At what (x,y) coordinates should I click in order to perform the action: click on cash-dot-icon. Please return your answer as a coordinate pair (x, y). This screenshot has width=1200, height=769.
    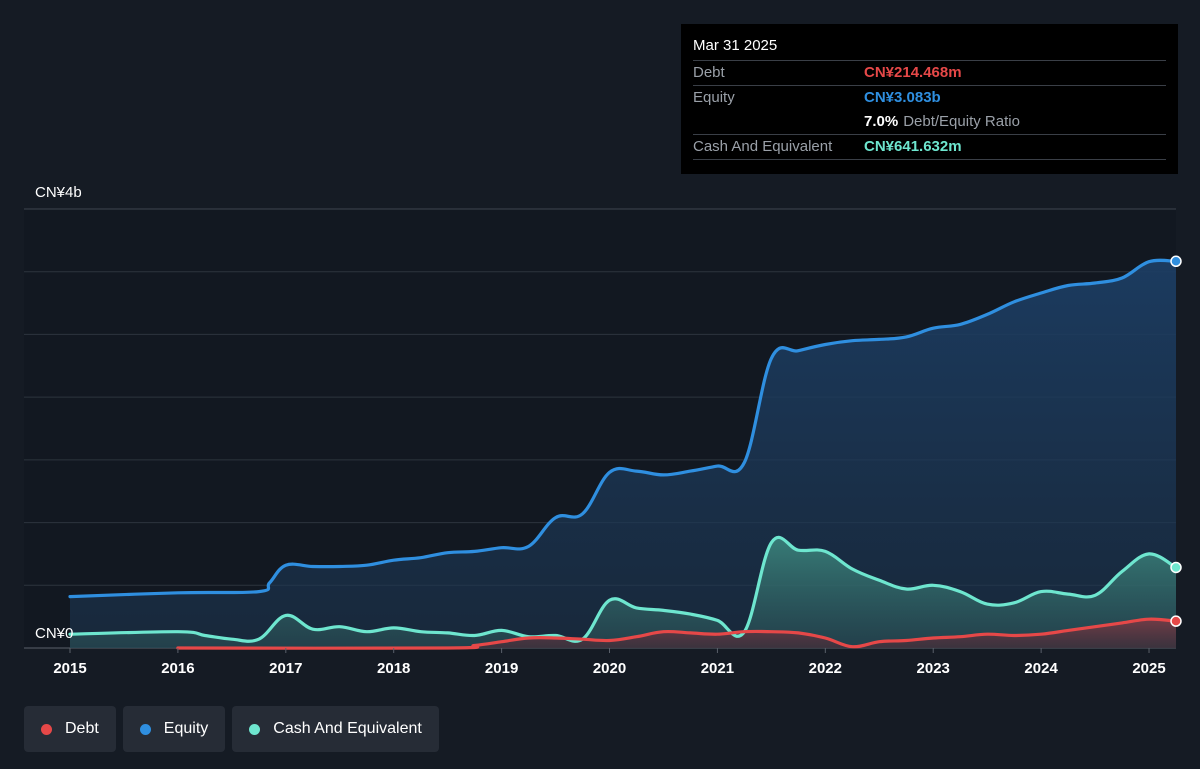
    Looking at the image, I should click on (255, 729).